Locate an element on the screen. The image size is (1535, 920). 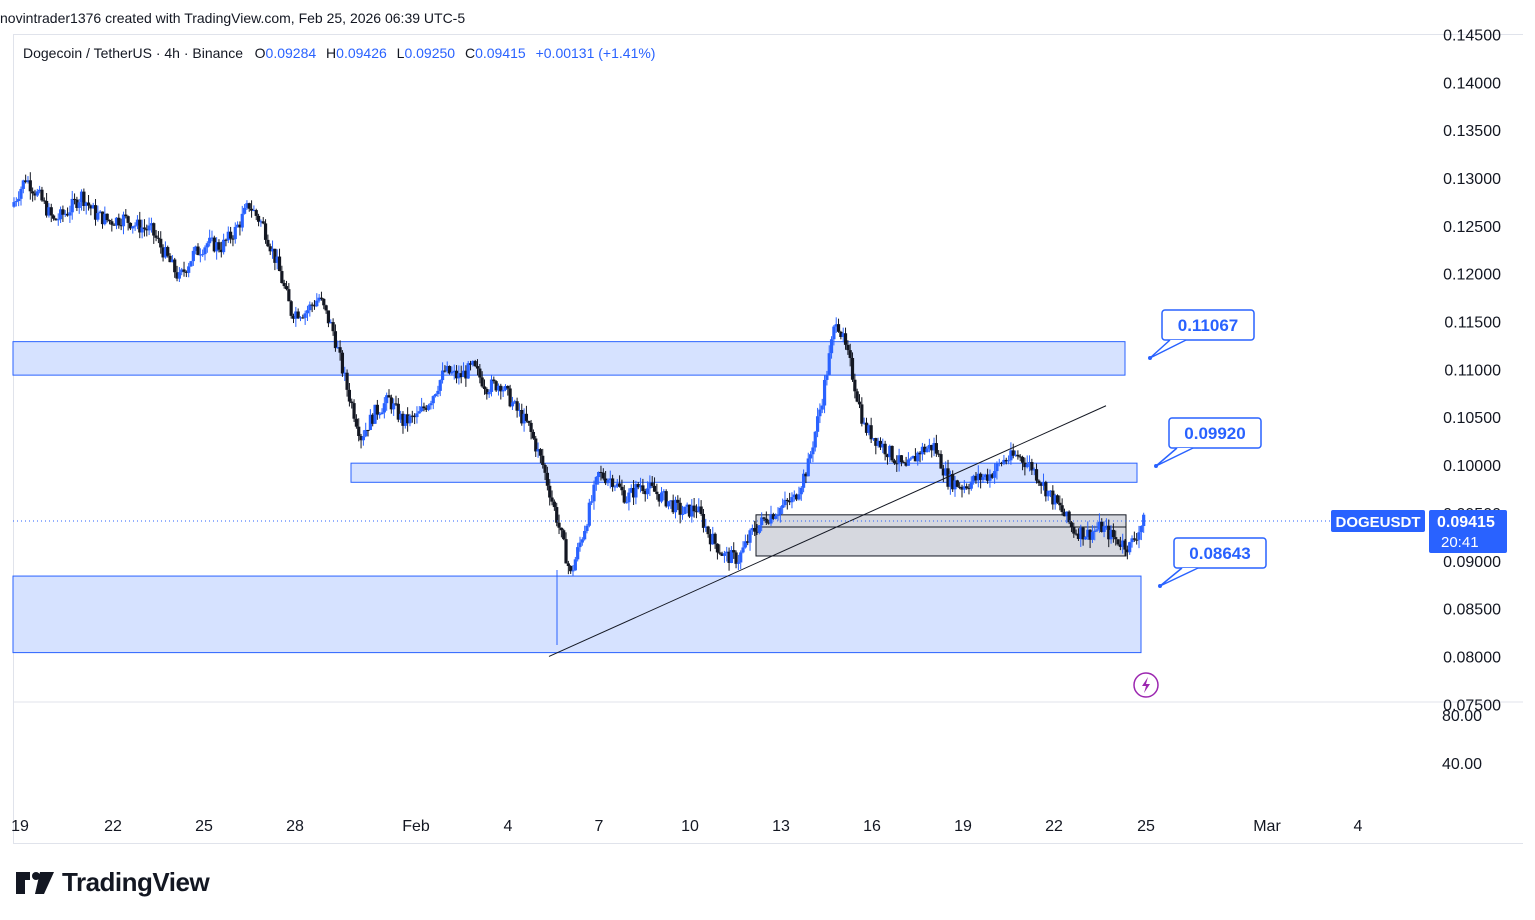
countdown-label: 20:41 is located at coordinates (1460, 542).